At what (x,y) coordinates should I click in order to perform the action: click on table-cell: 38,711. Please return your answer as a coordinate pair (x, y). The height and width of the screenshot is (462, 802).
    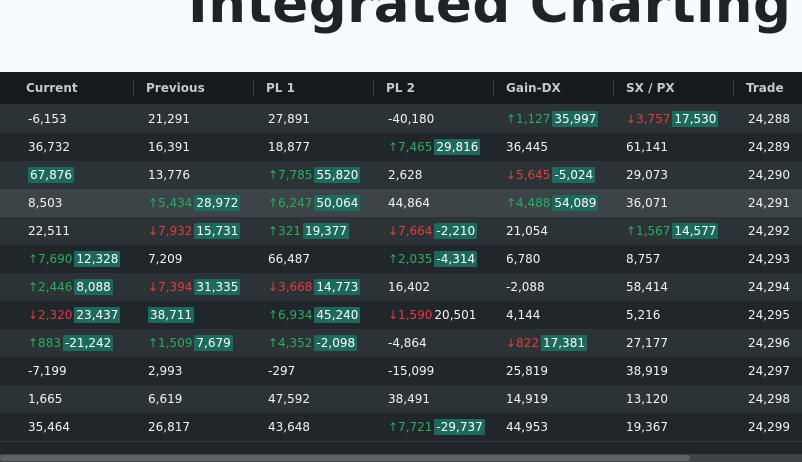
    Looking at the image, I should click on (171, 315).